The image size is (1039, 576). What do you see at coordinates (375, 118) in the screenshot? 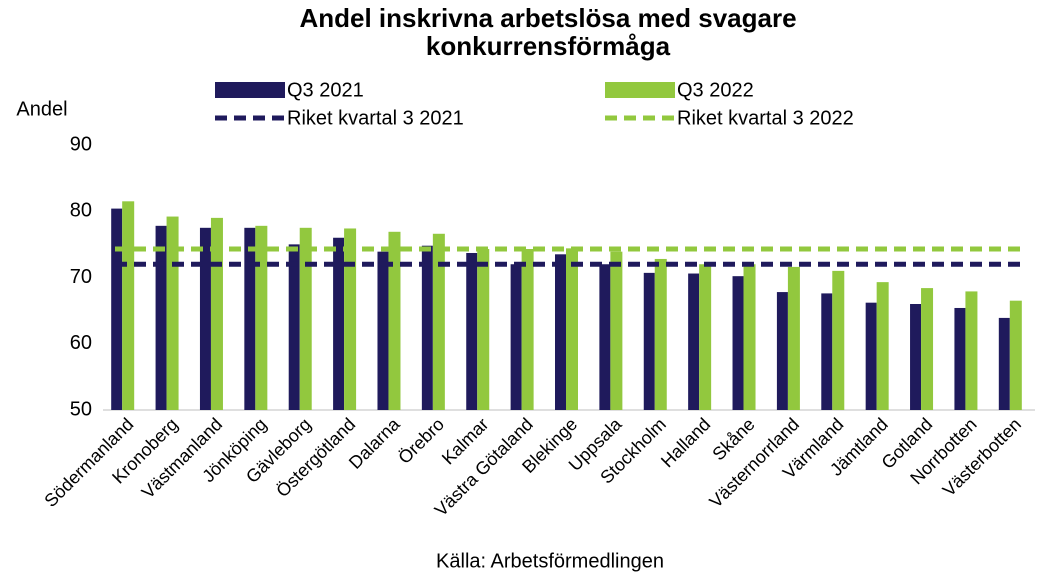
I see `legend-label: Riket kvartal 3 2021` at bounding box center [375, 118].